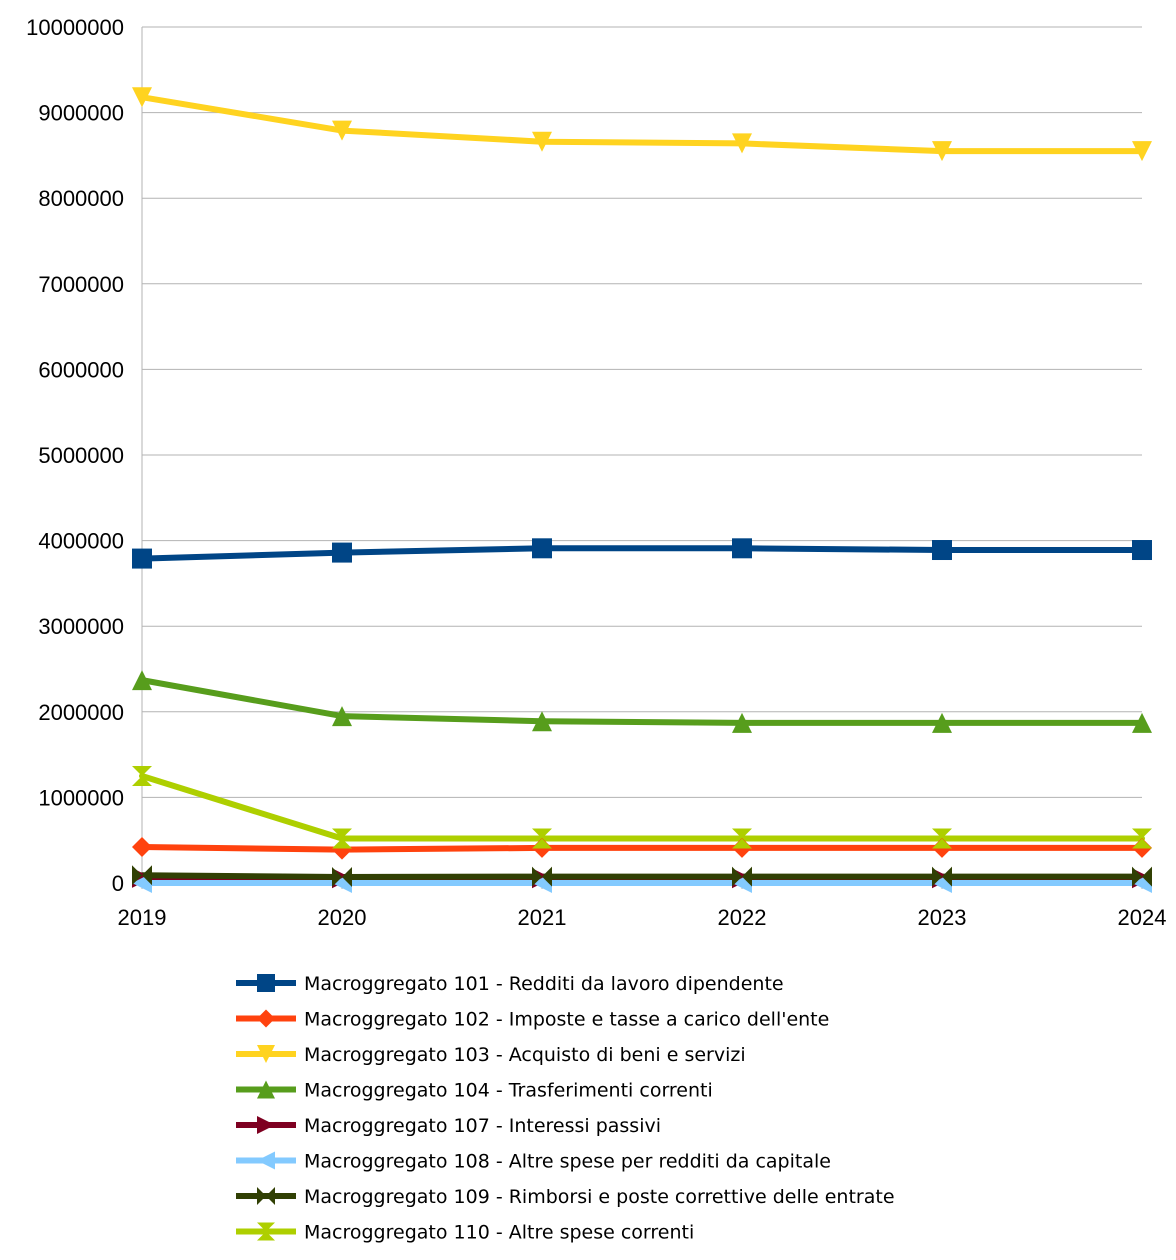 The height and width of the screenshot is (1260, 1176). I want to click on y-tick-label: 3000000, so click(81, 626).